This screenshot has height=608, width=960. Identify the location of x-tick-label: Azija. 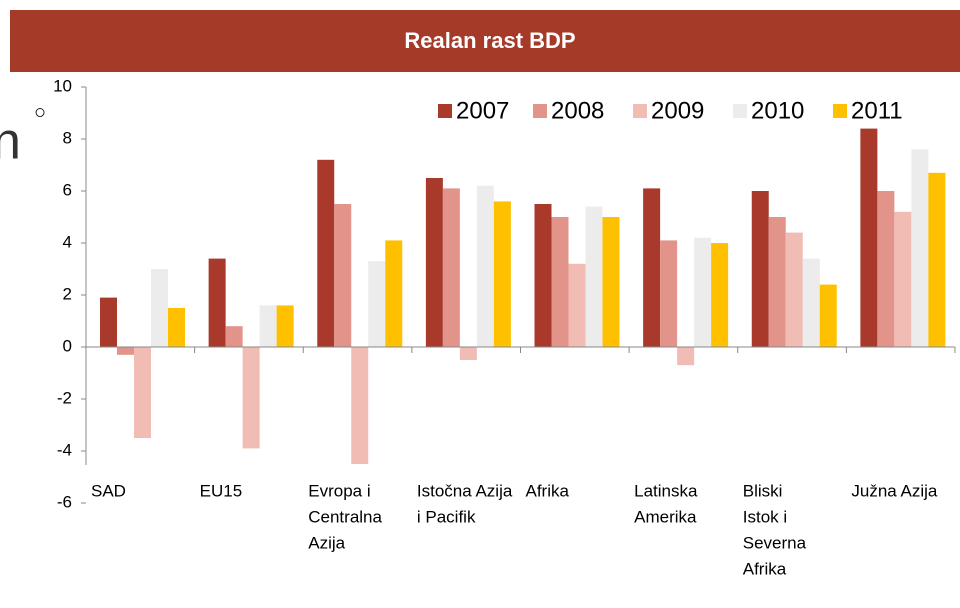
(326, 542).